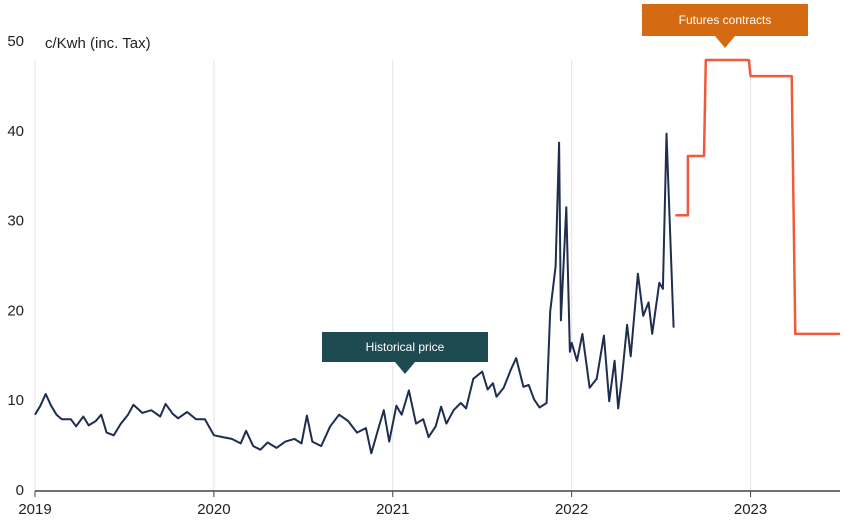  I want to click on series-callout: Historical price, so click(405, 353).